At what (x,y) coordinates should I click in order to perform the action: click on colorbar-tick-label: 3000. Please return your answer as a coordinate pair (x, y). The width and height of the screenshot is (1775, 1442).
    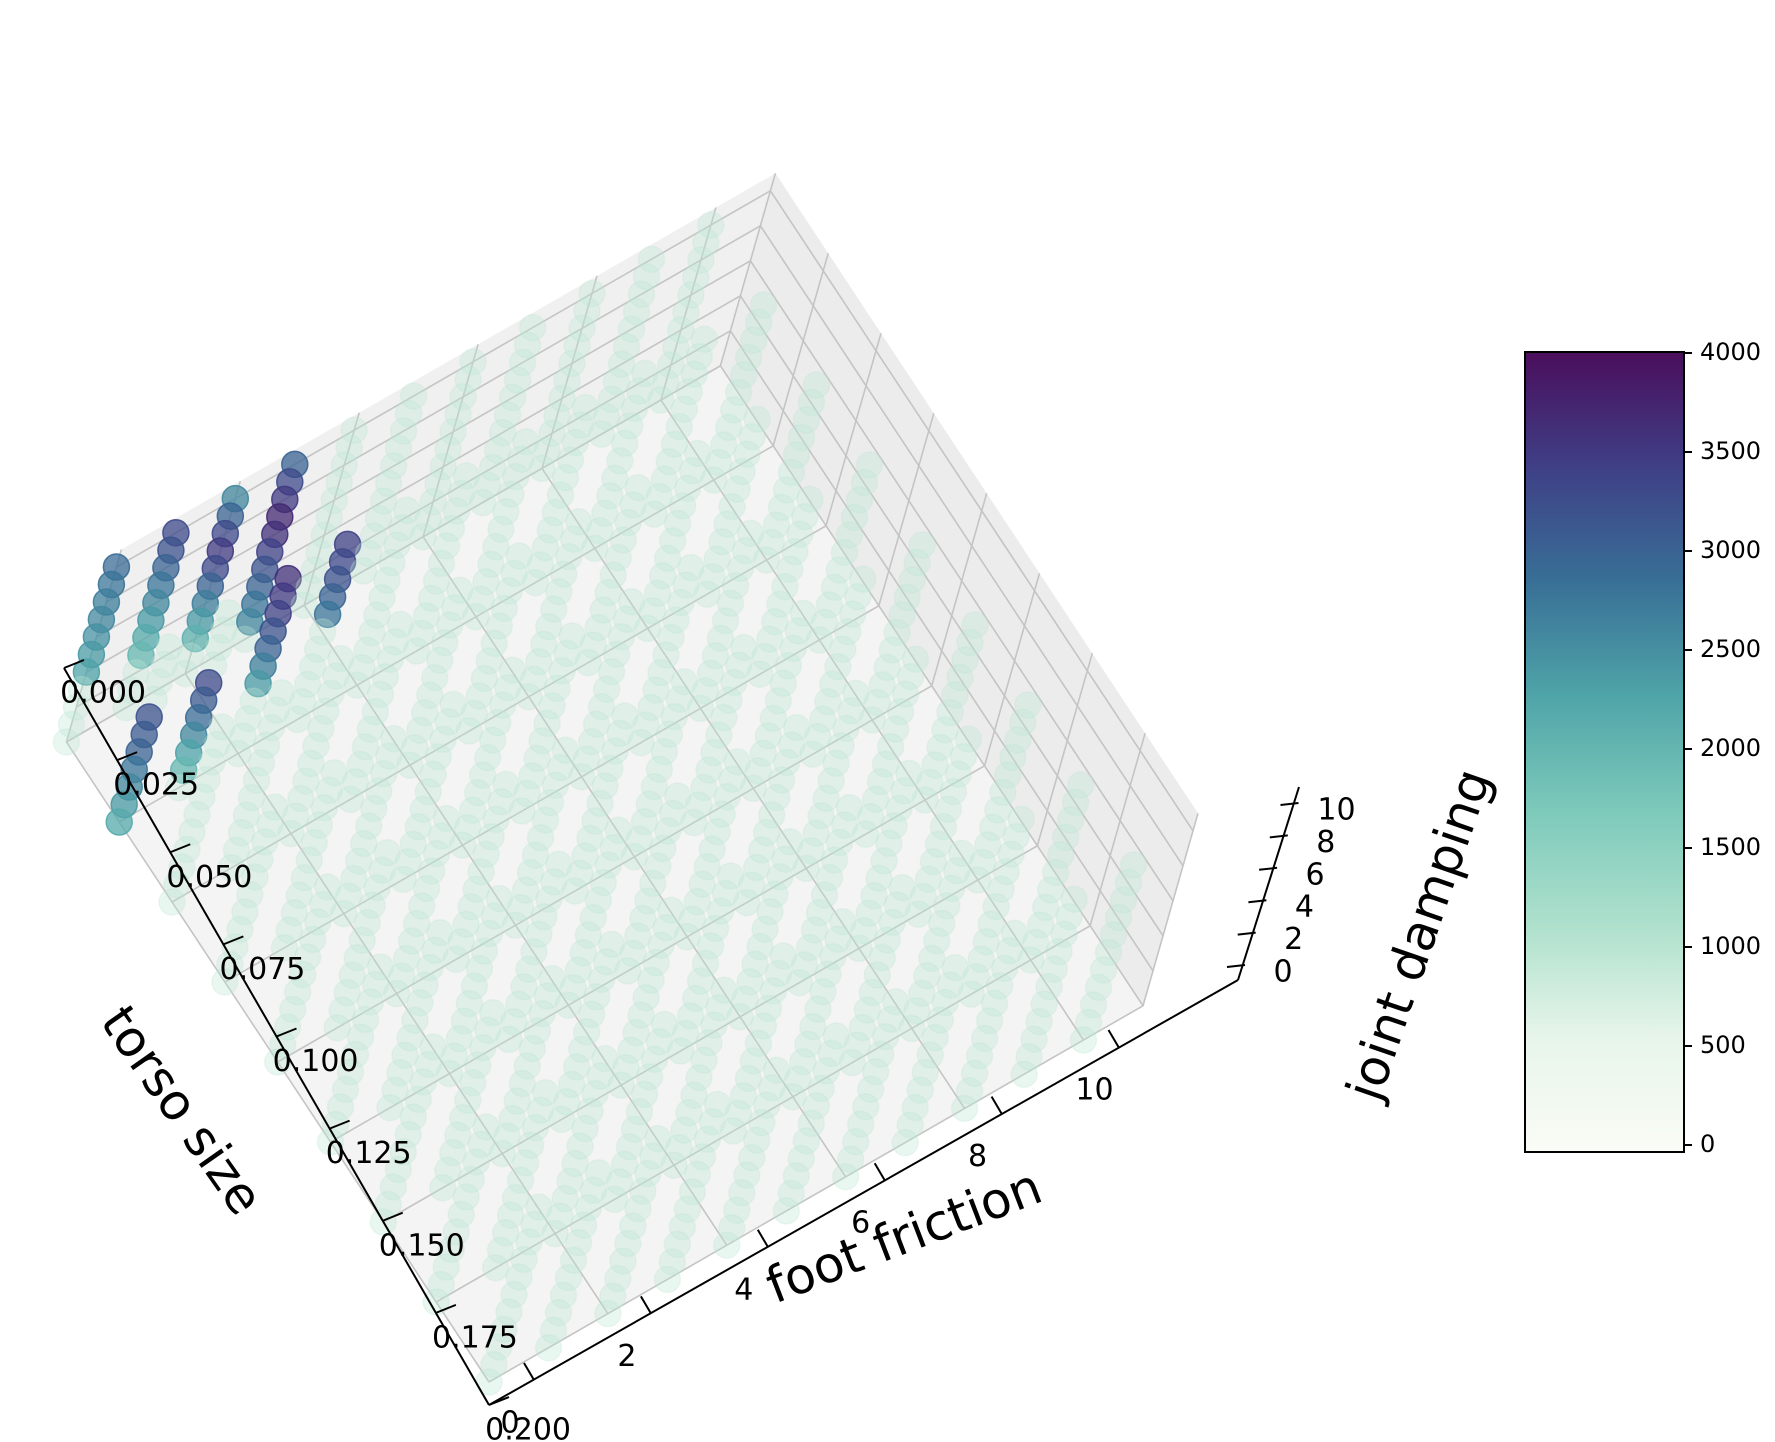
    Looking at the image, I should click on (1730, 550).